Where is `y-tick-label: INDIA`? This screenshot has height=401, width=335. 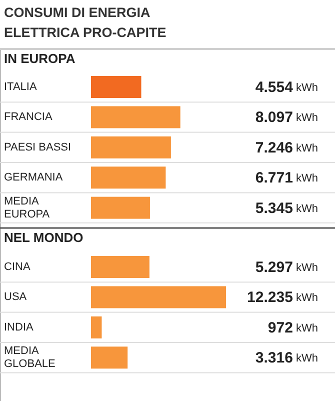
y-tick-label: INDIA is located at coordinates (19, 327).